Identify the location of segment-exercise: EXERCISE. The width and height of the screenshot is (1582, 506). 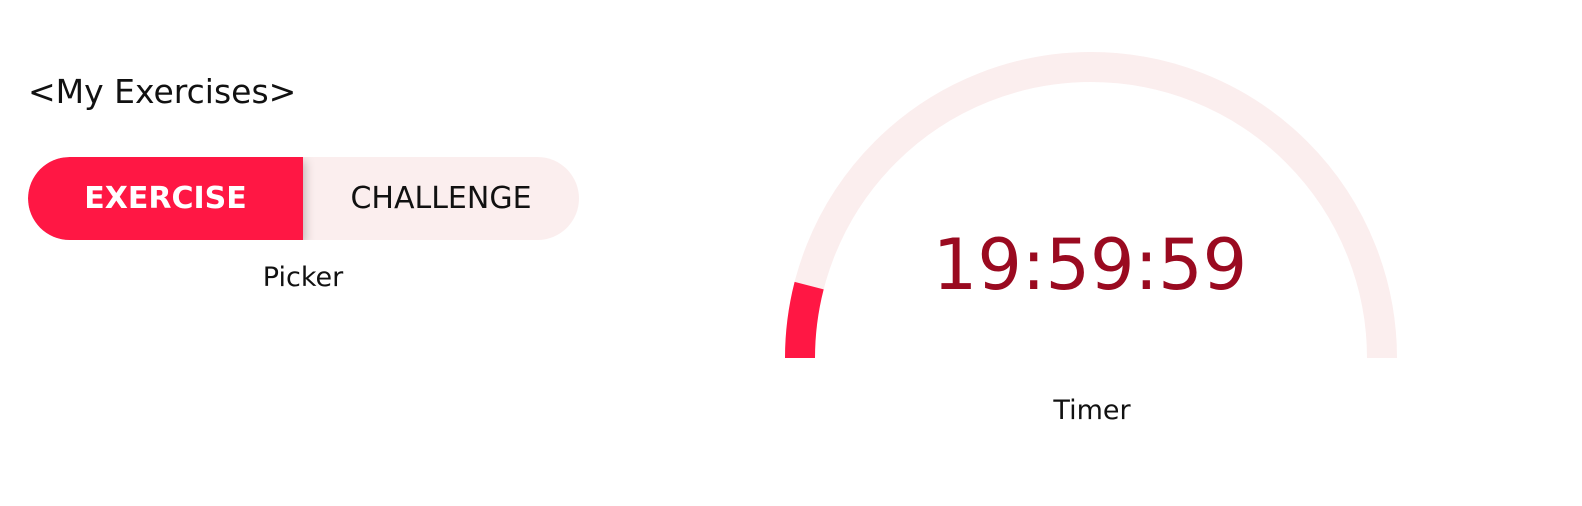
(165, 198).